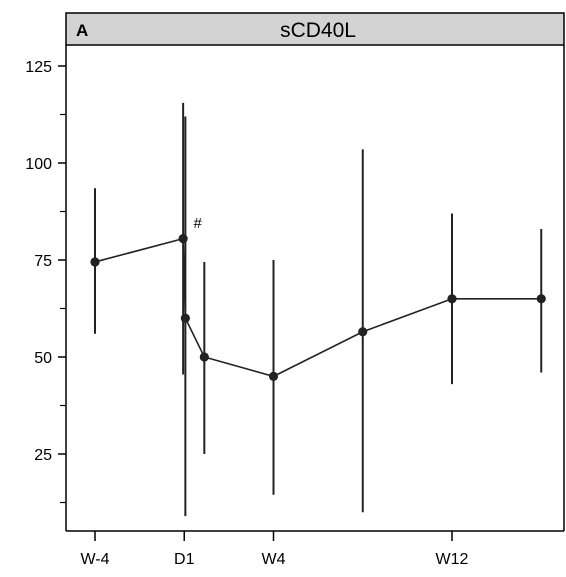 This screenshot has height=577, width=566. What do you see at coordinates (82, 30) in the screenshot?
I see `panel-label: A` at bounding box center [82, 30].